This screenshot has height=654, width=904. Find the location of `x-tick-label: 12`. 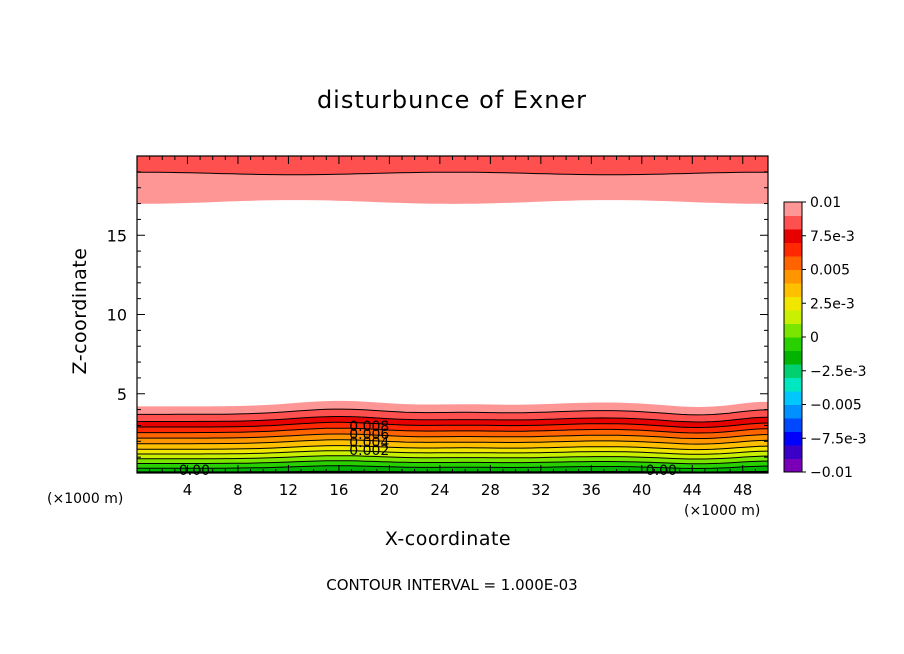

x-tick-label: 12 is located at coordinates (288, 490).